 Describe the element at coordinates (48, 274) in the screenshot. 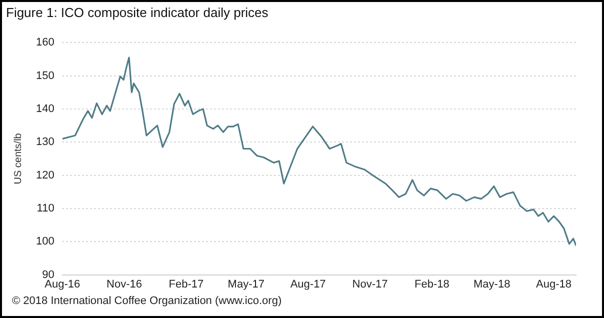

I see `y-tick-label: 90` at that location.